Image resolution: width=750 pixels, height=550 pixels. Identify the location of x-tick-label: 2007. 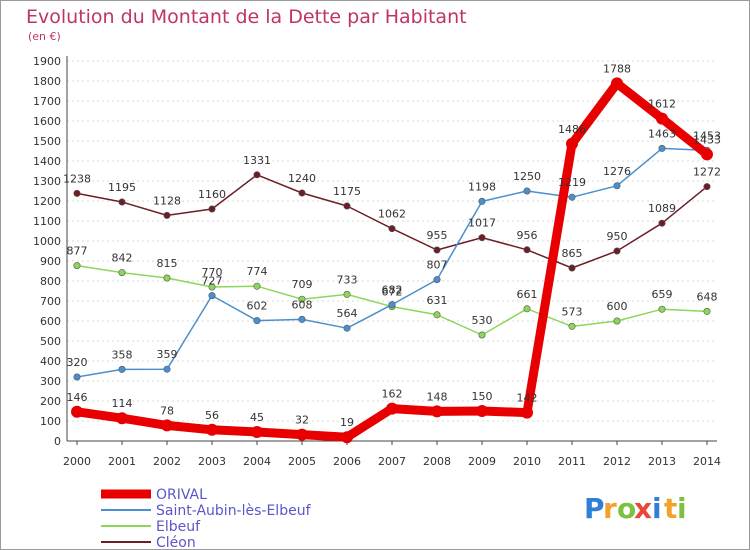
(392, 461).